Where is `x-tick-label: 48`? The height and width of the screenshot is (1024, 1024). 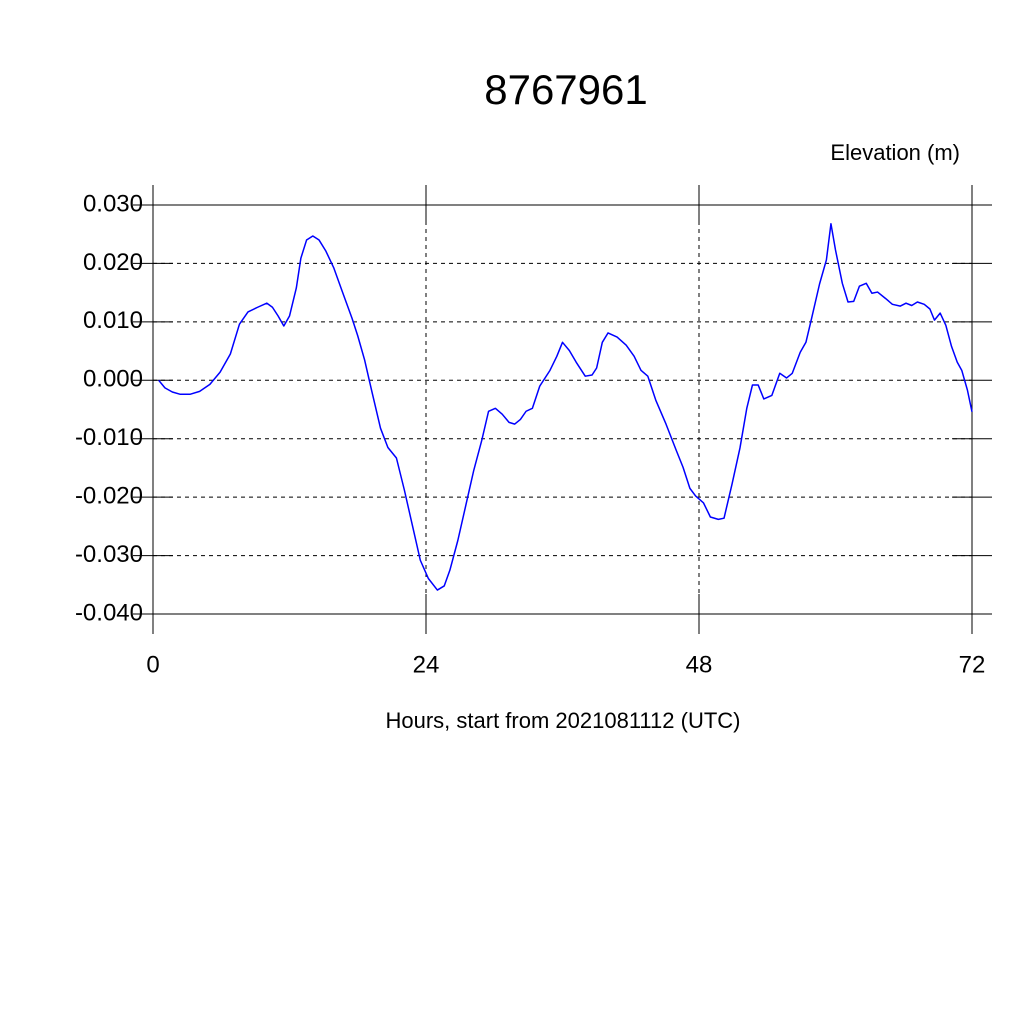
x-tick-label: 48 is located at coordinates (699, 664).